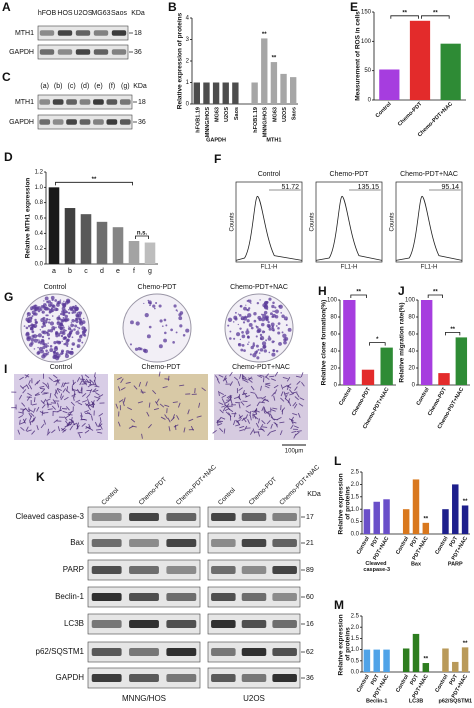  What do you see at coordinates (358, 56) in the screenshot?
I see `y-axis-label: Measurement of ROS in cells` at bounding box center [358, 56].